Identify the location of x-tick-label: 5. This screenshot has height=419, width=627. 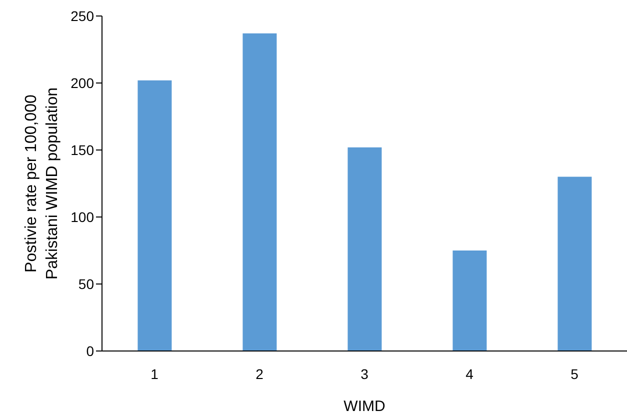
(574, 374).